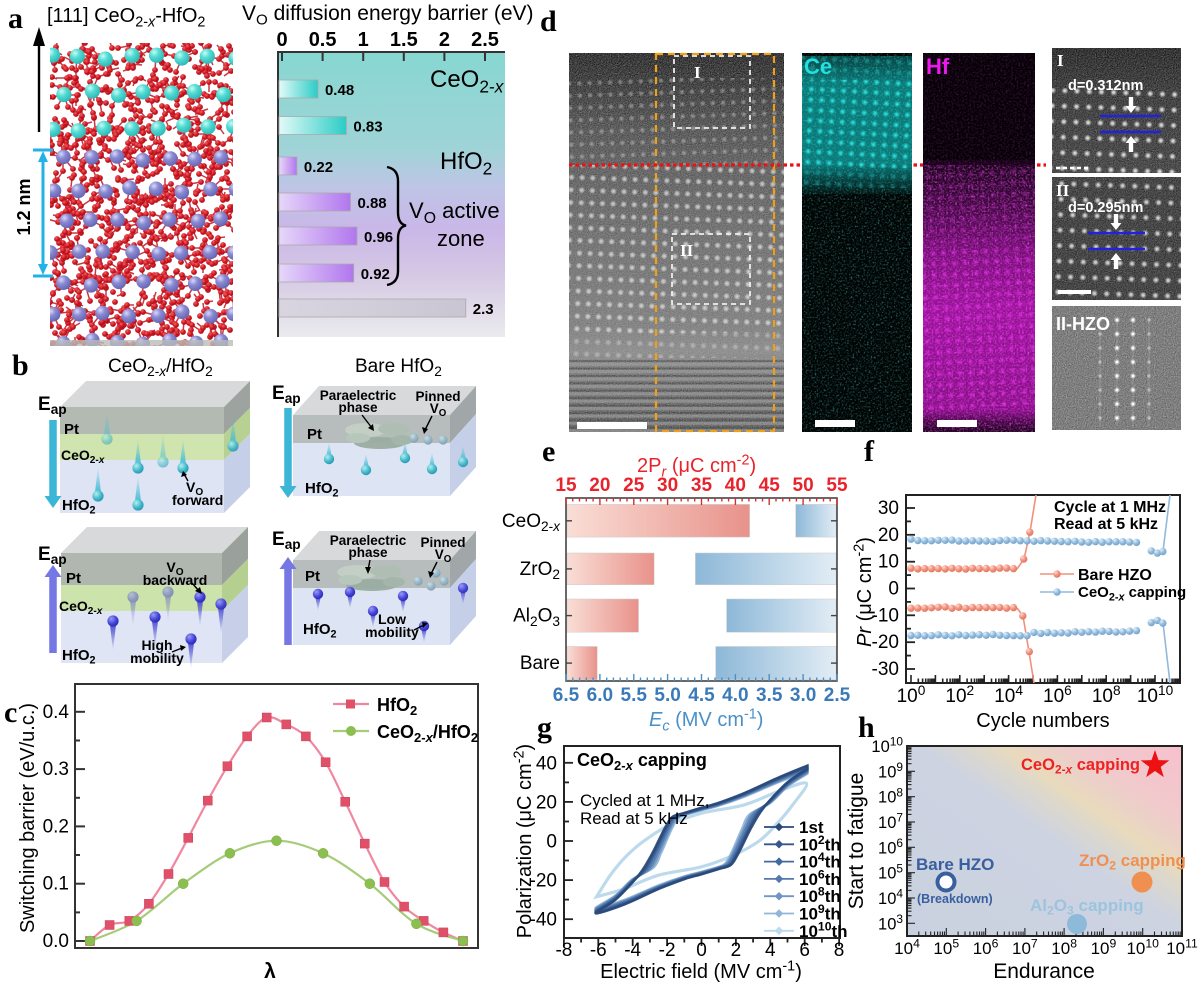 This screenshot has height=993, width=1199. Describe the element at coordinates (955, 899) in the screenshot. I see `svg-text: (Breakdown)` at that location.